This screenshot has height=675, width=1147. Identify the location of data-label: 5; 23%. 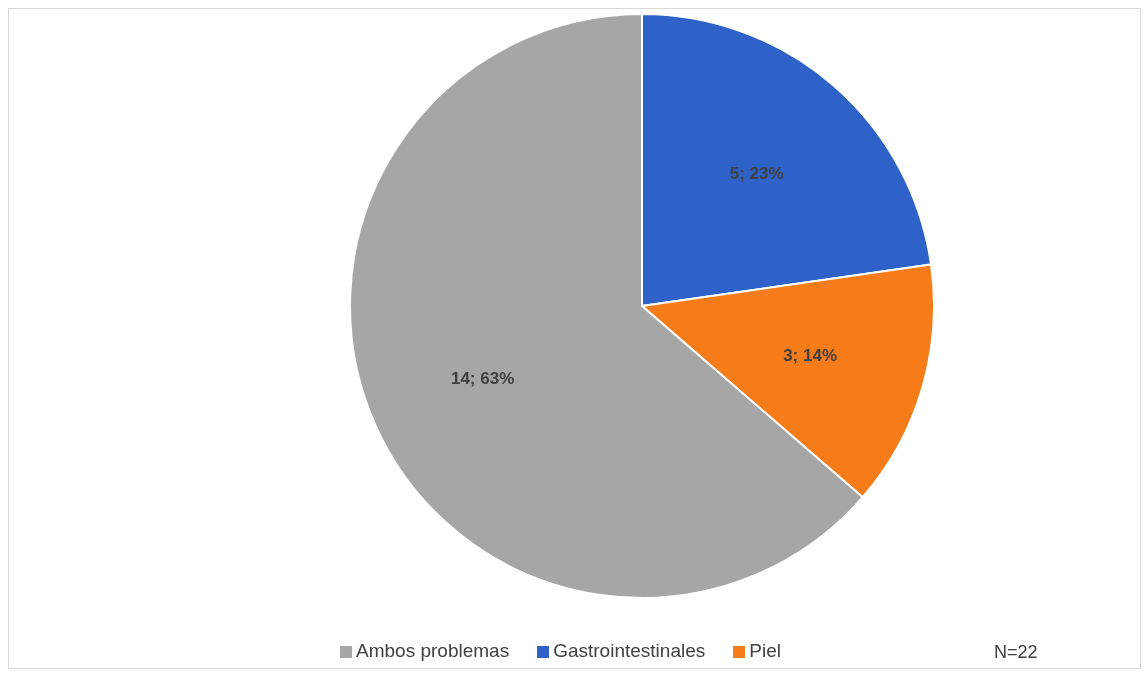
(756, 174).